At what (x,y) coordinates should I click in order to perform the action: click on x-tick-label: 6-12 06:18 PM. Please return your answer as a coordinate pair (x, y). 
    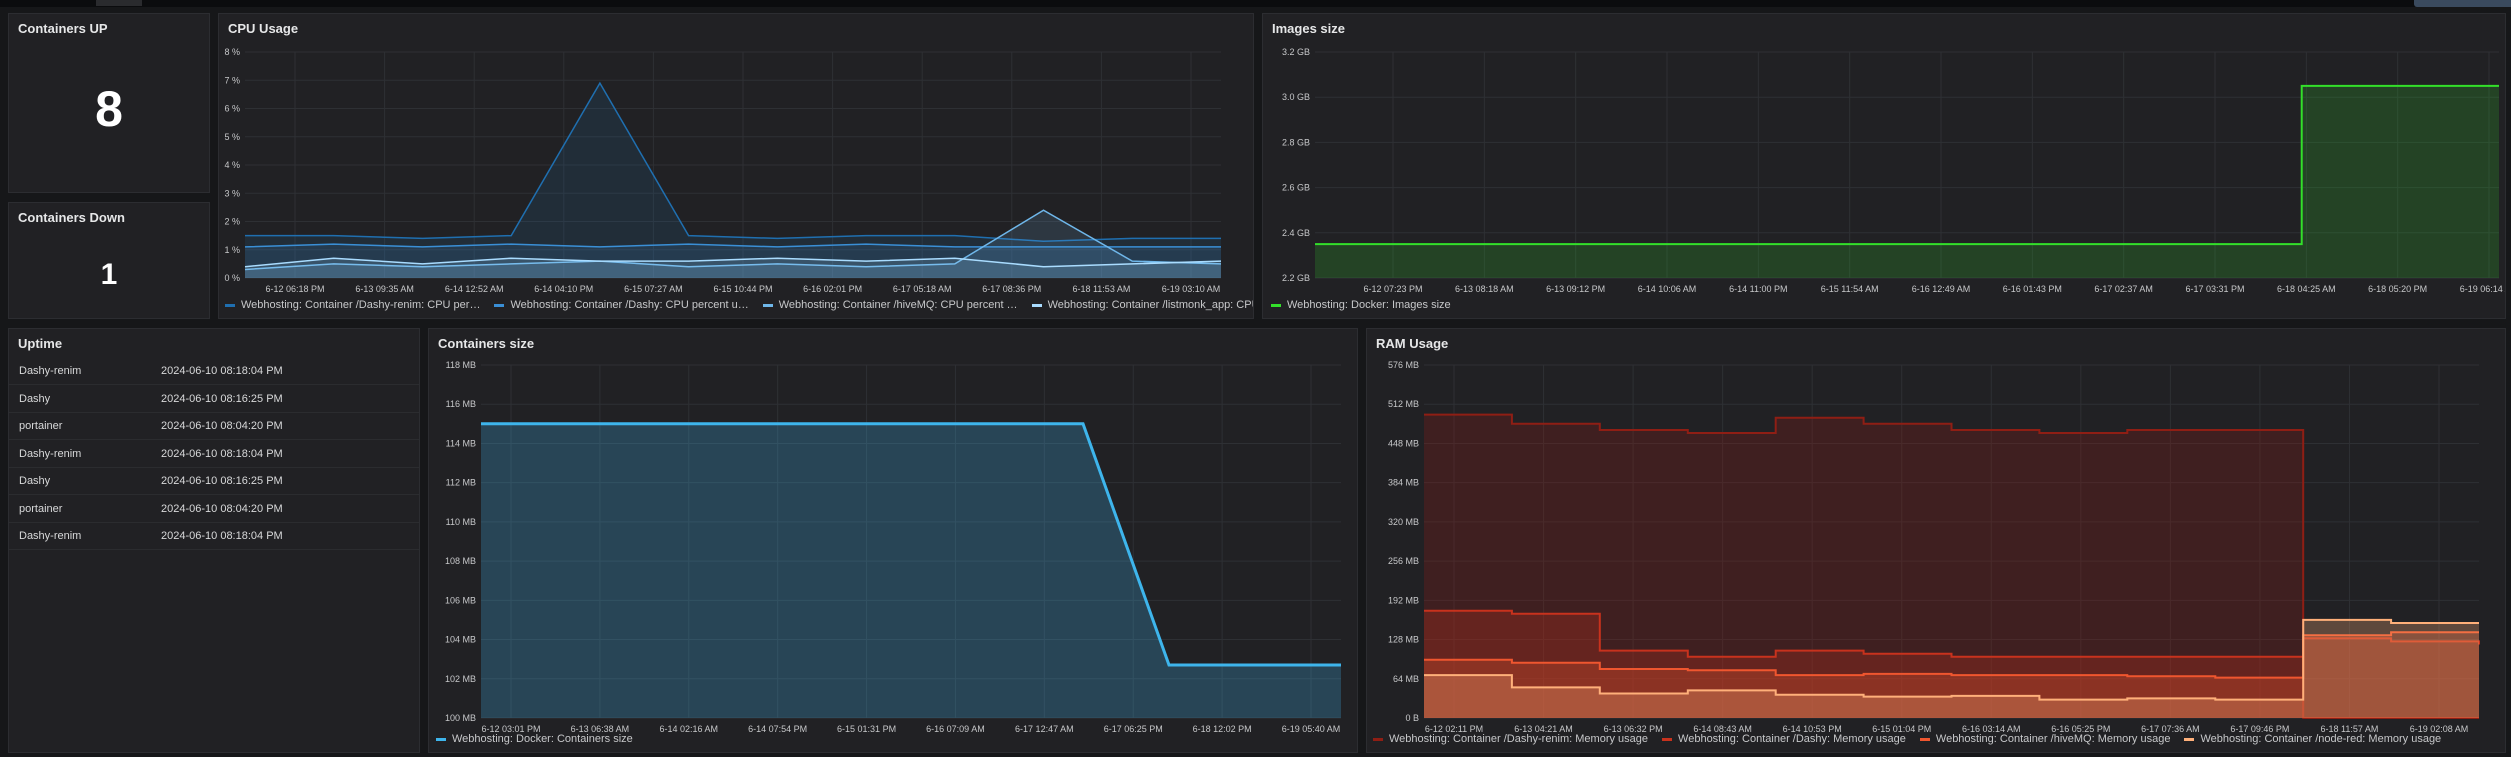
    Looking at the image, I should click on (294, 289).